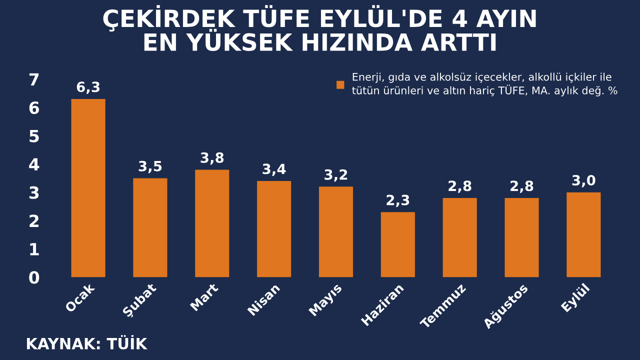 The image size is (640, 360). Describe the element at coordinates (34, 136) in the screenshot. I see `y-tick-label: 5` at that location.